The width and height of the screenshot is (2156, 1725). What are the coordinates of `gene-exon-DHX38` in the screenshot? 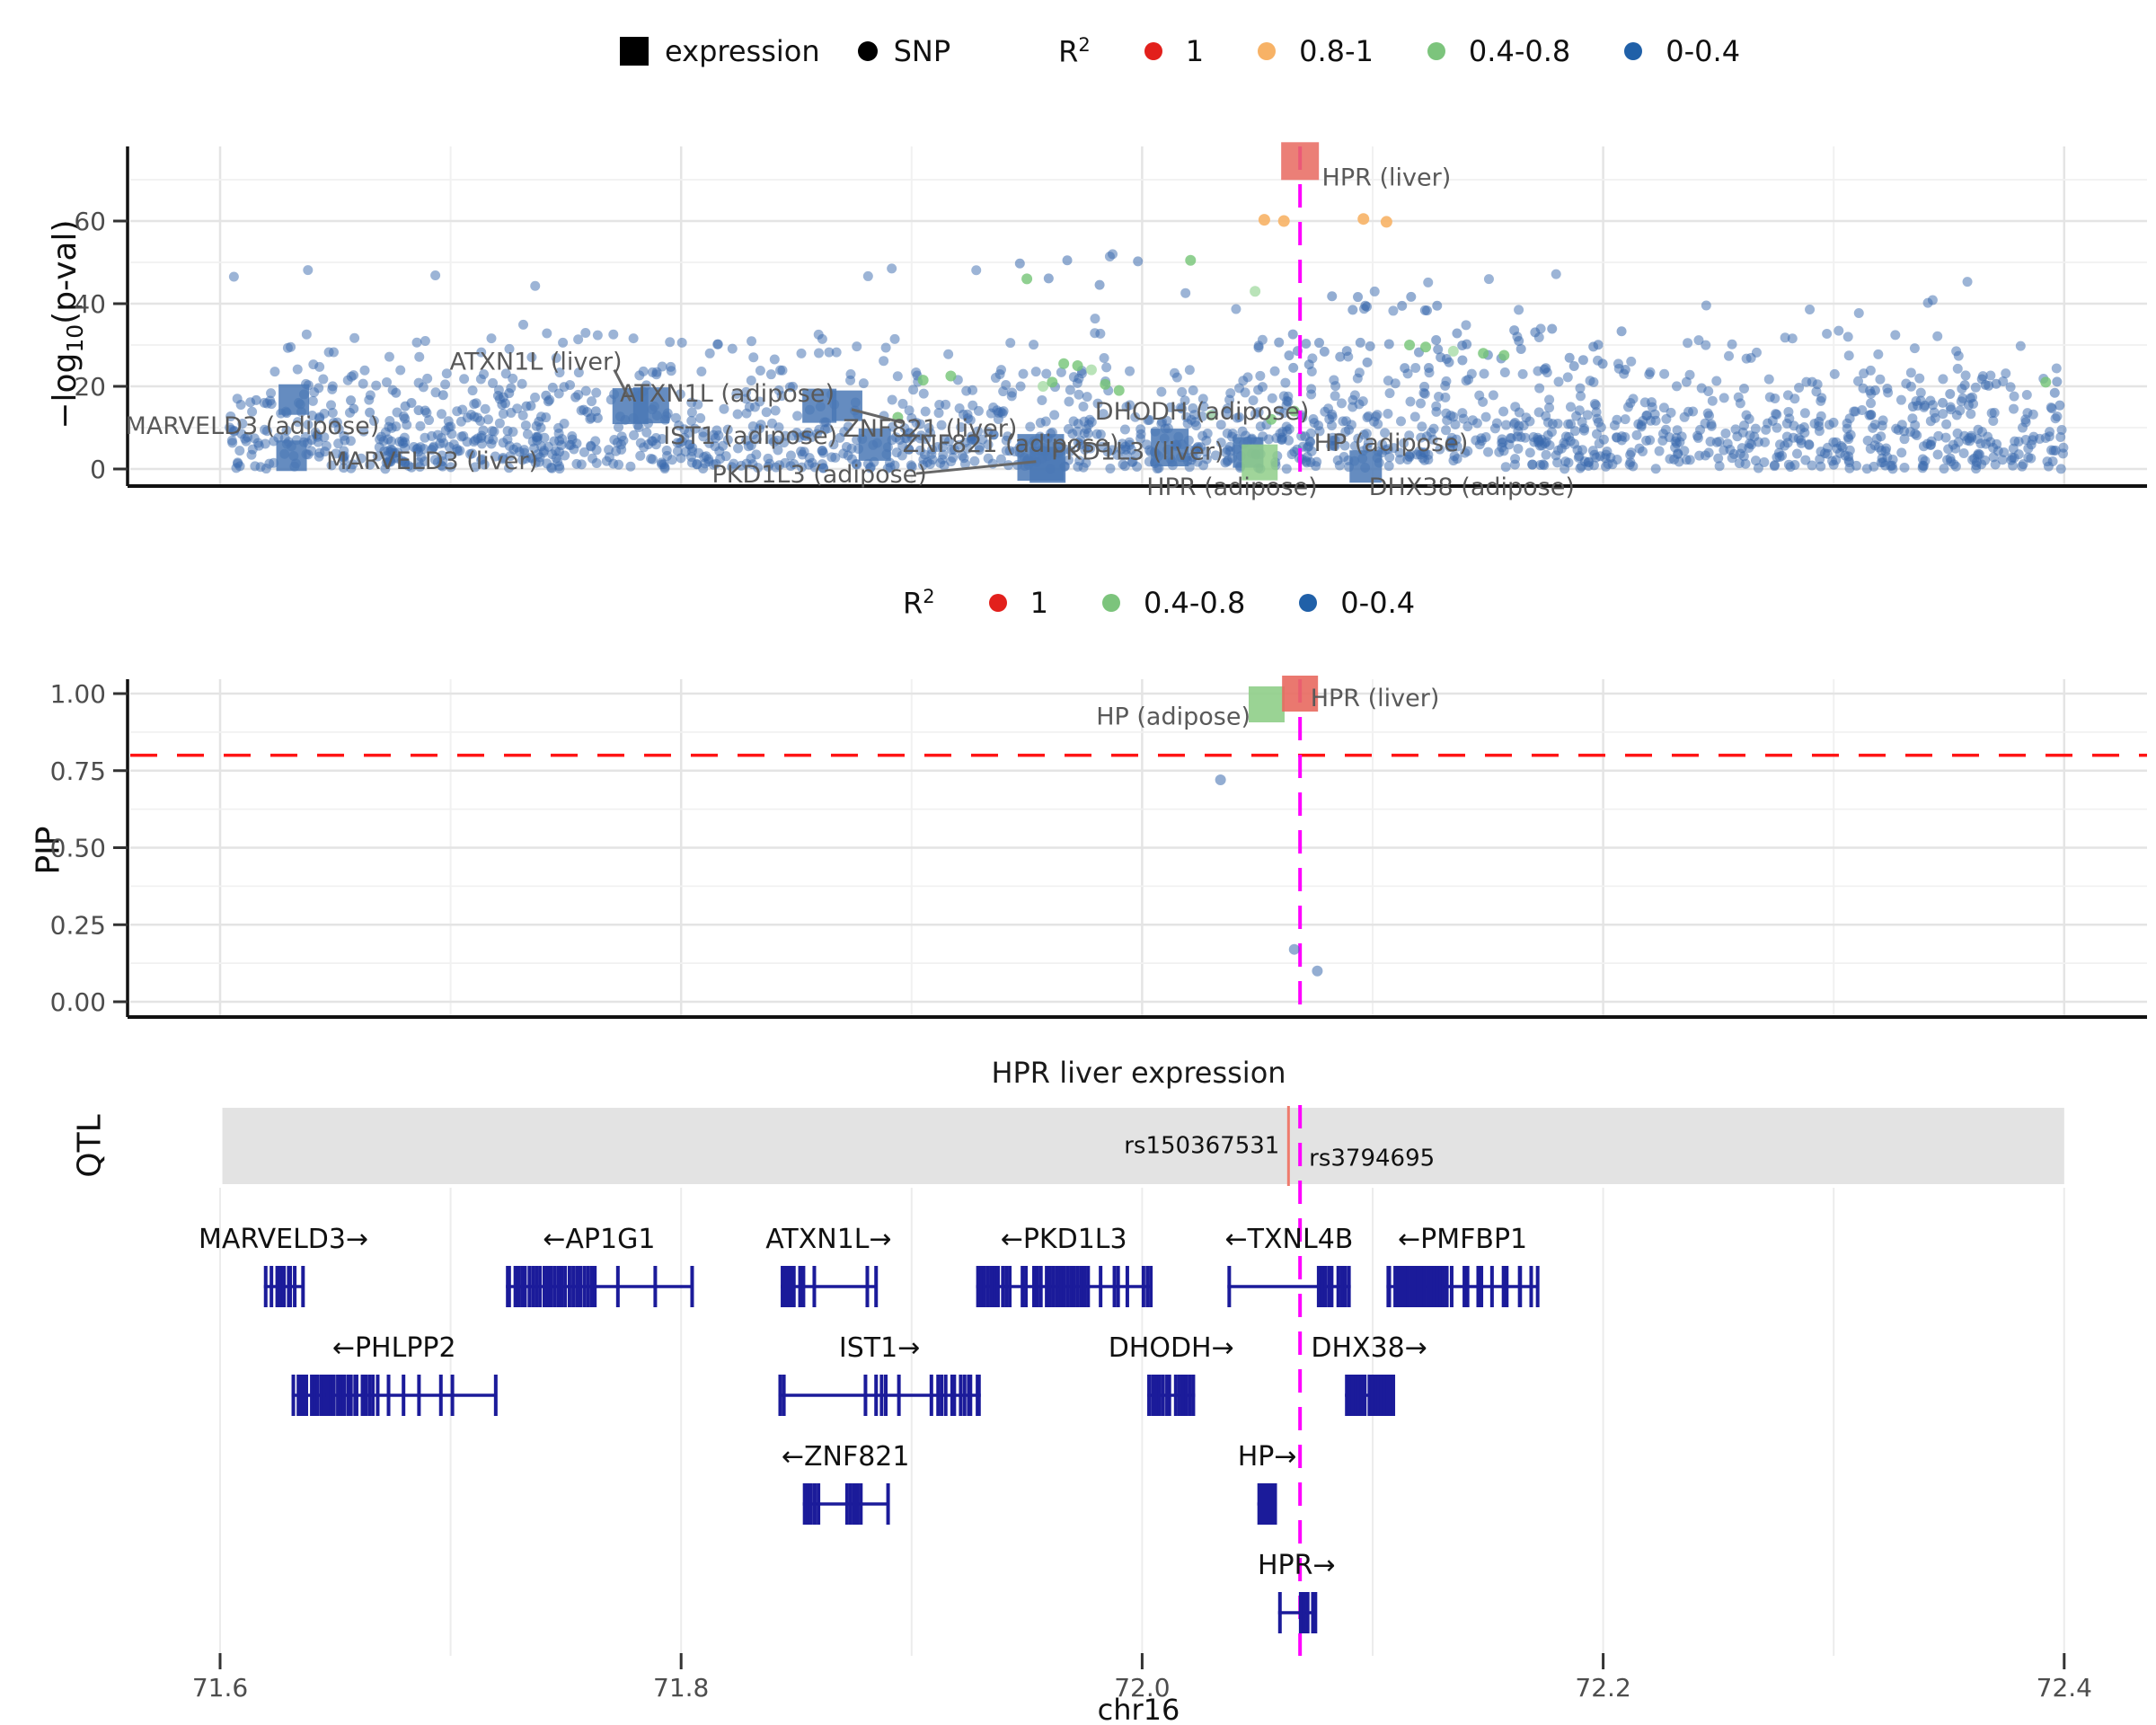 It's located at (1369, 1395).